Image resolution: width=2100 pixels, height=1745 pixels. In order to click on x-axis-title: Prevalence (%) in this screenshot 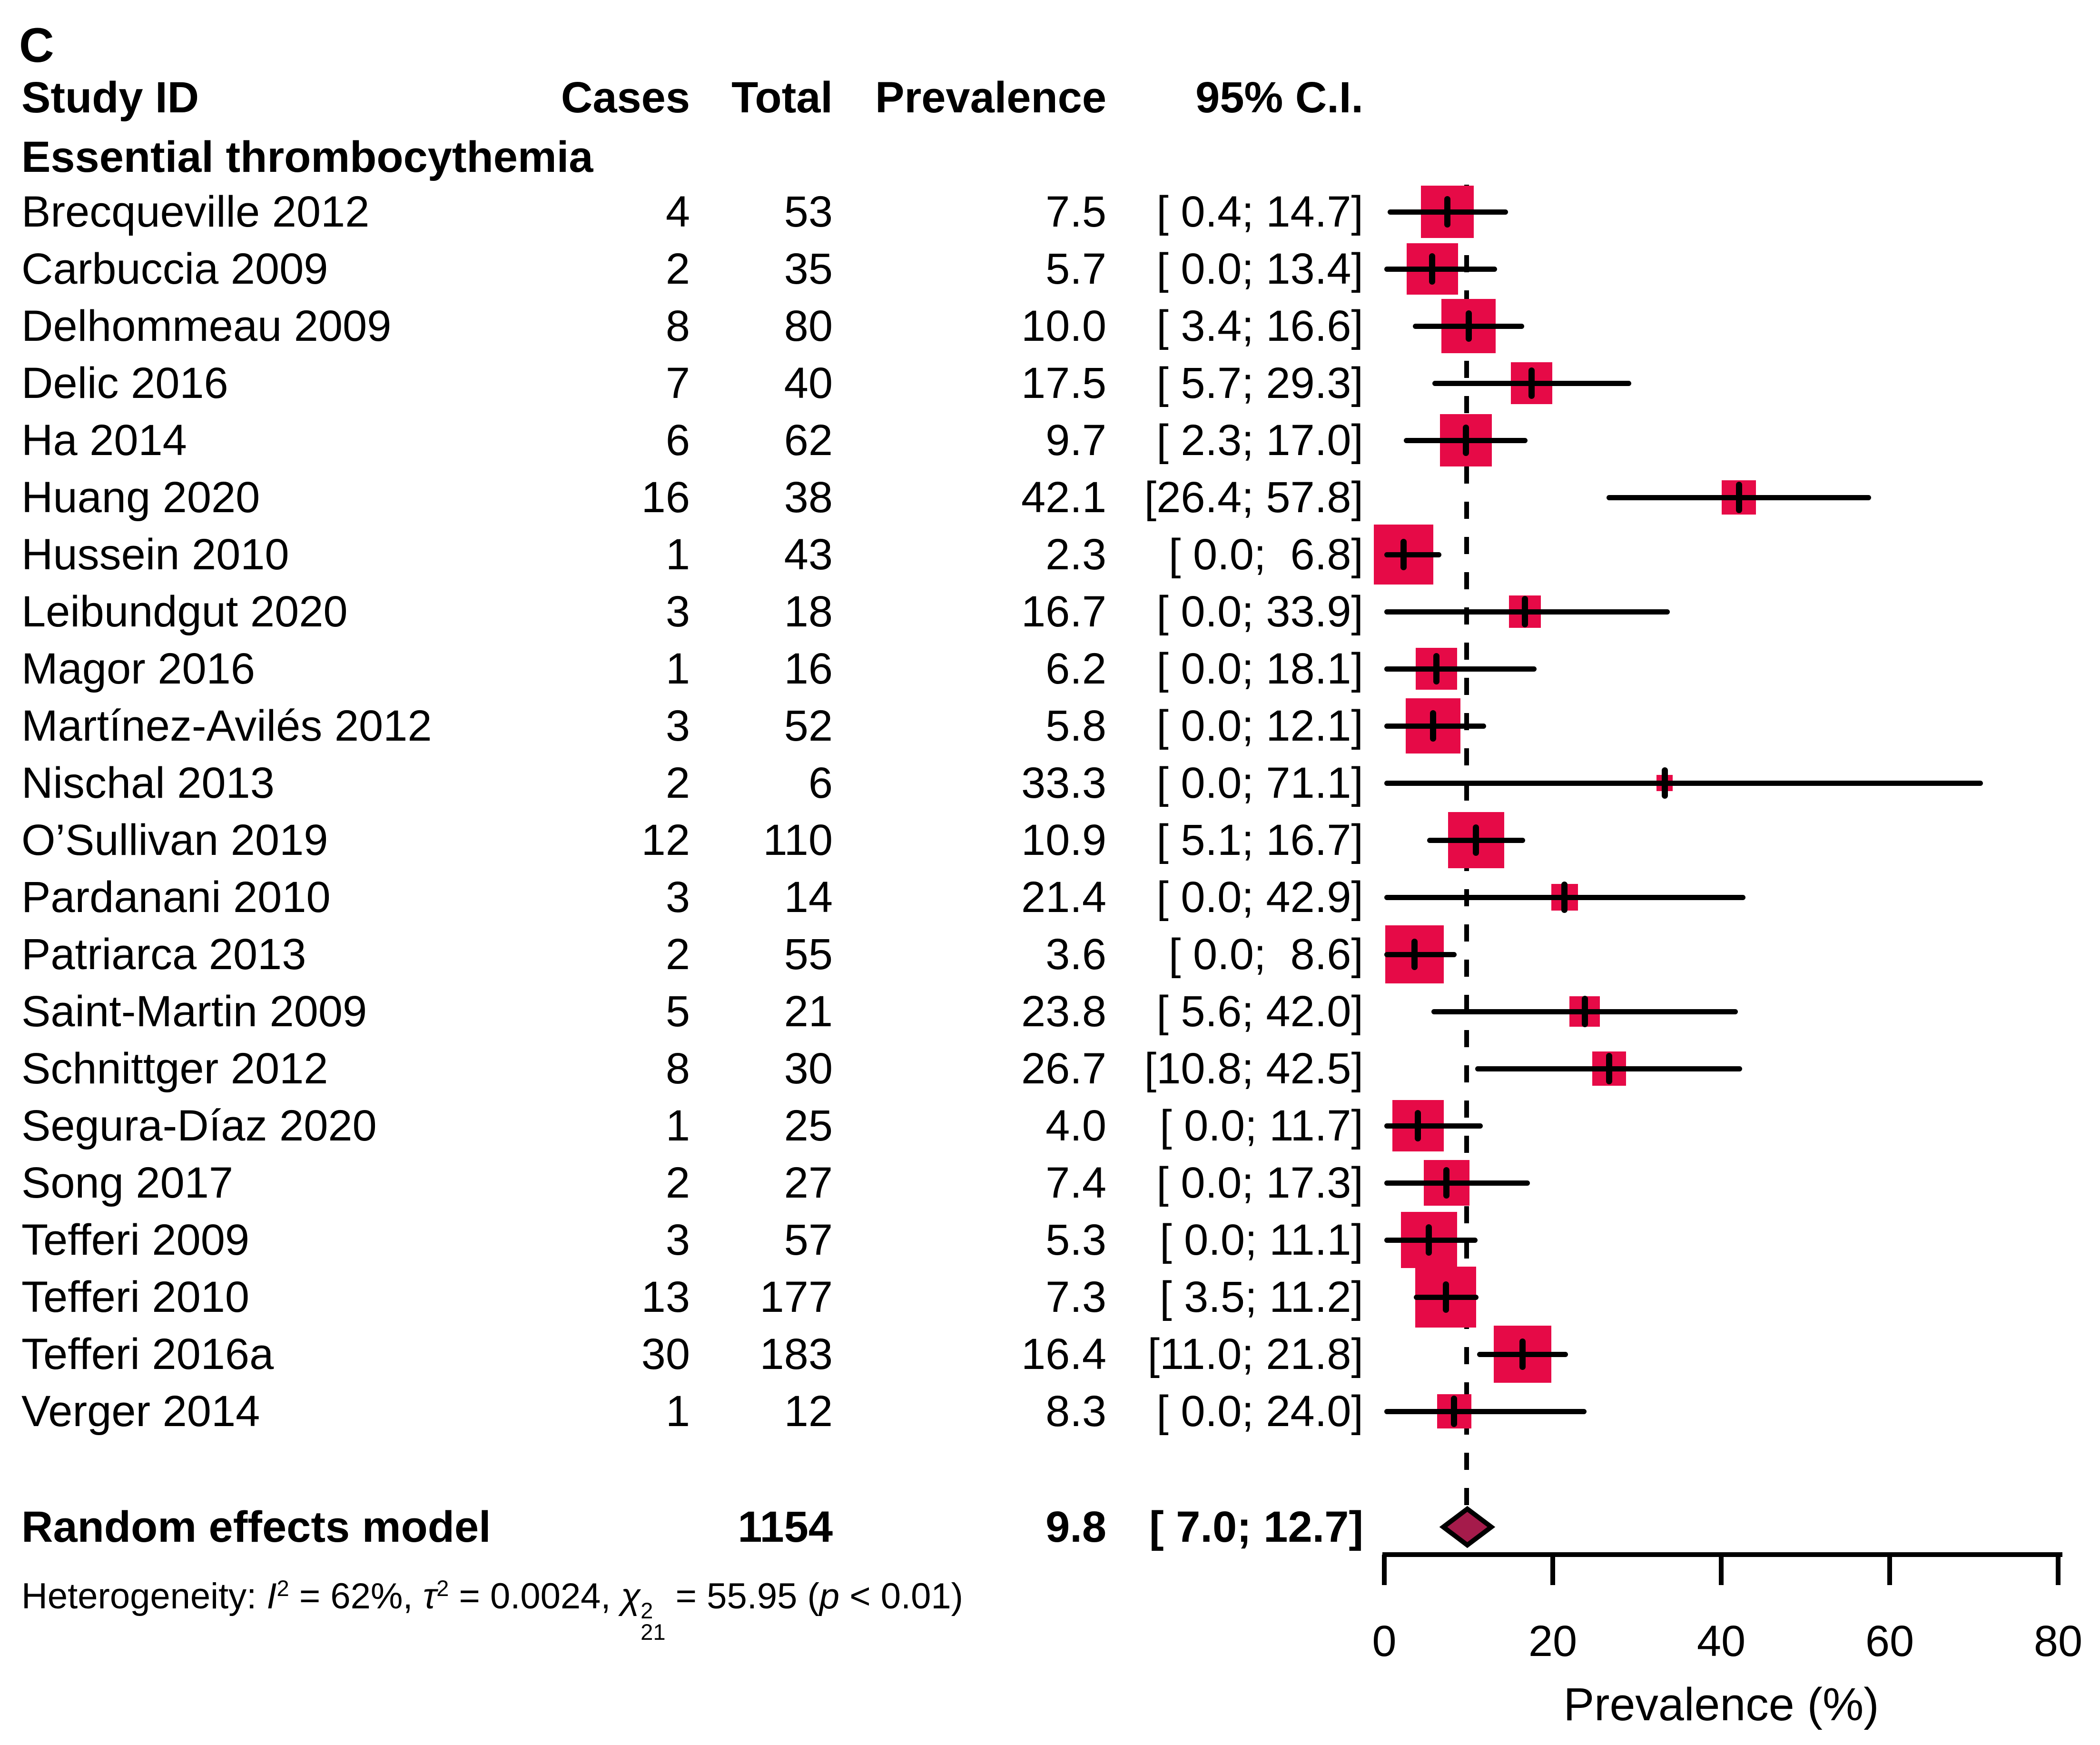, I will do `click(1721, 1704)`.